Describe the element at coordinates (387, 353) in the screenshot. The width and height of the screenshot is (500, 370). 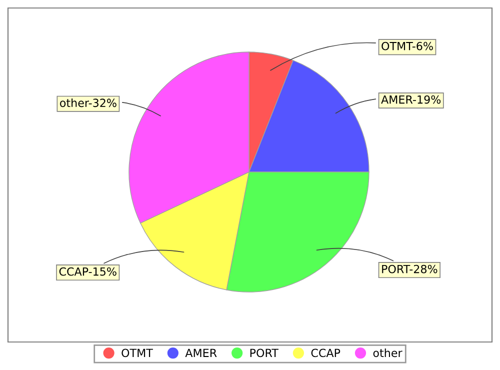
I see `legend-label: other` at that location.